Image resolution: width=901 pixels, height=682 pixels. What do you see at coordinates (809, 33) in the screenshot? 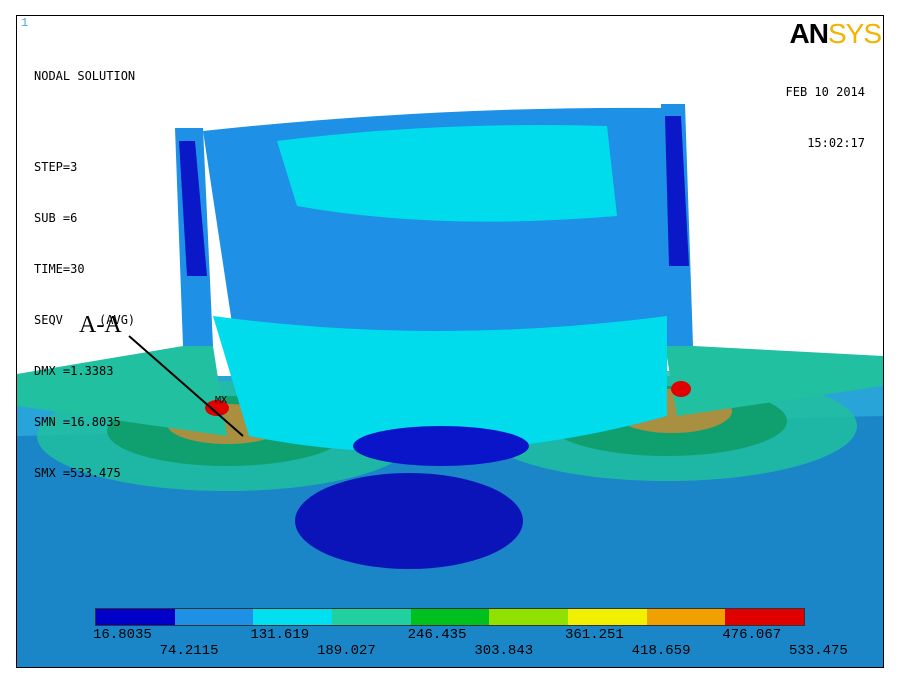
I see `logo-part-an: AN` at bounding box center [809, 33].